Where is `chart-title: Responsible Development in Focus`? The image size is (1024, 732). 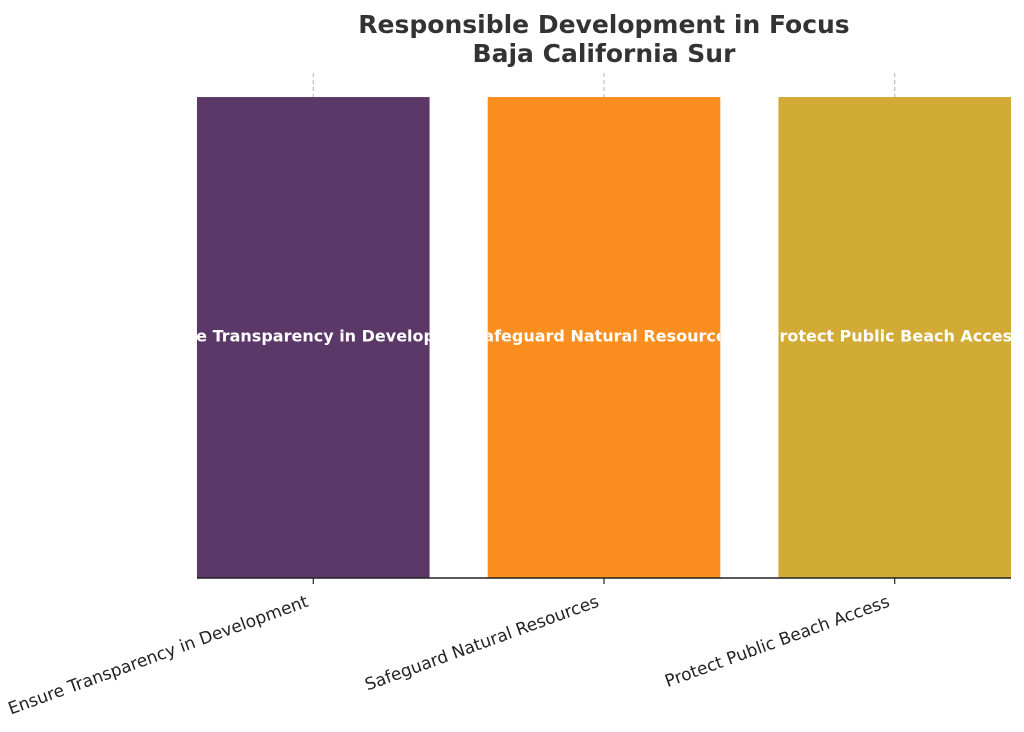
chart-title: Responsible Development in Focus is located at coordinates (603, 24).